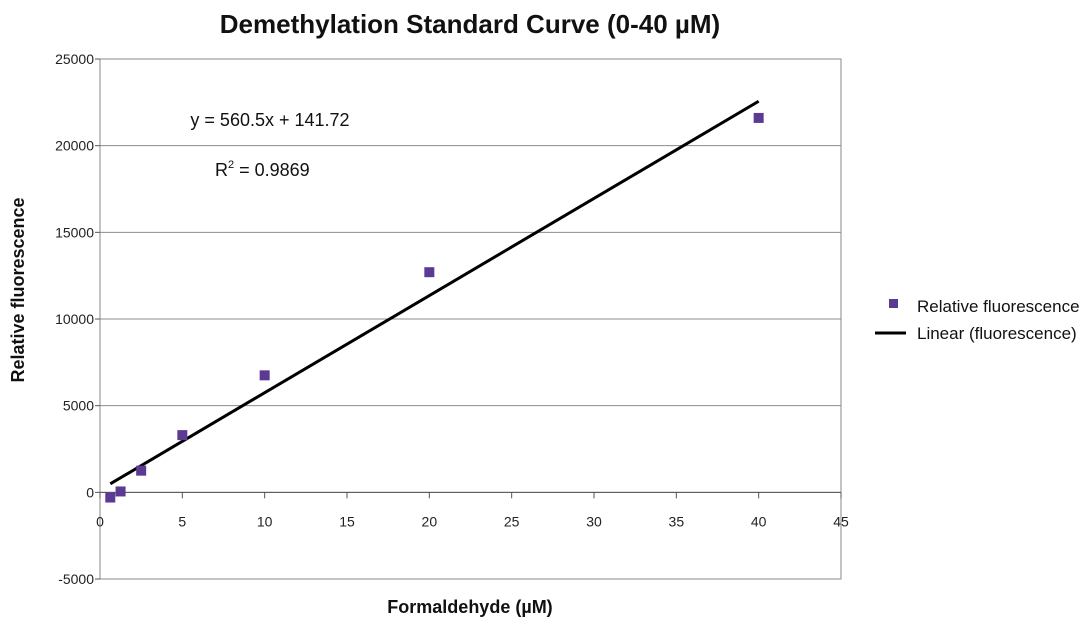 This screenshot has height=621, width=1080. What do you see at coordinates (74, 146) in the screenshot?
I see `y-tick-label: 20000` at bounding box center [74, 146].